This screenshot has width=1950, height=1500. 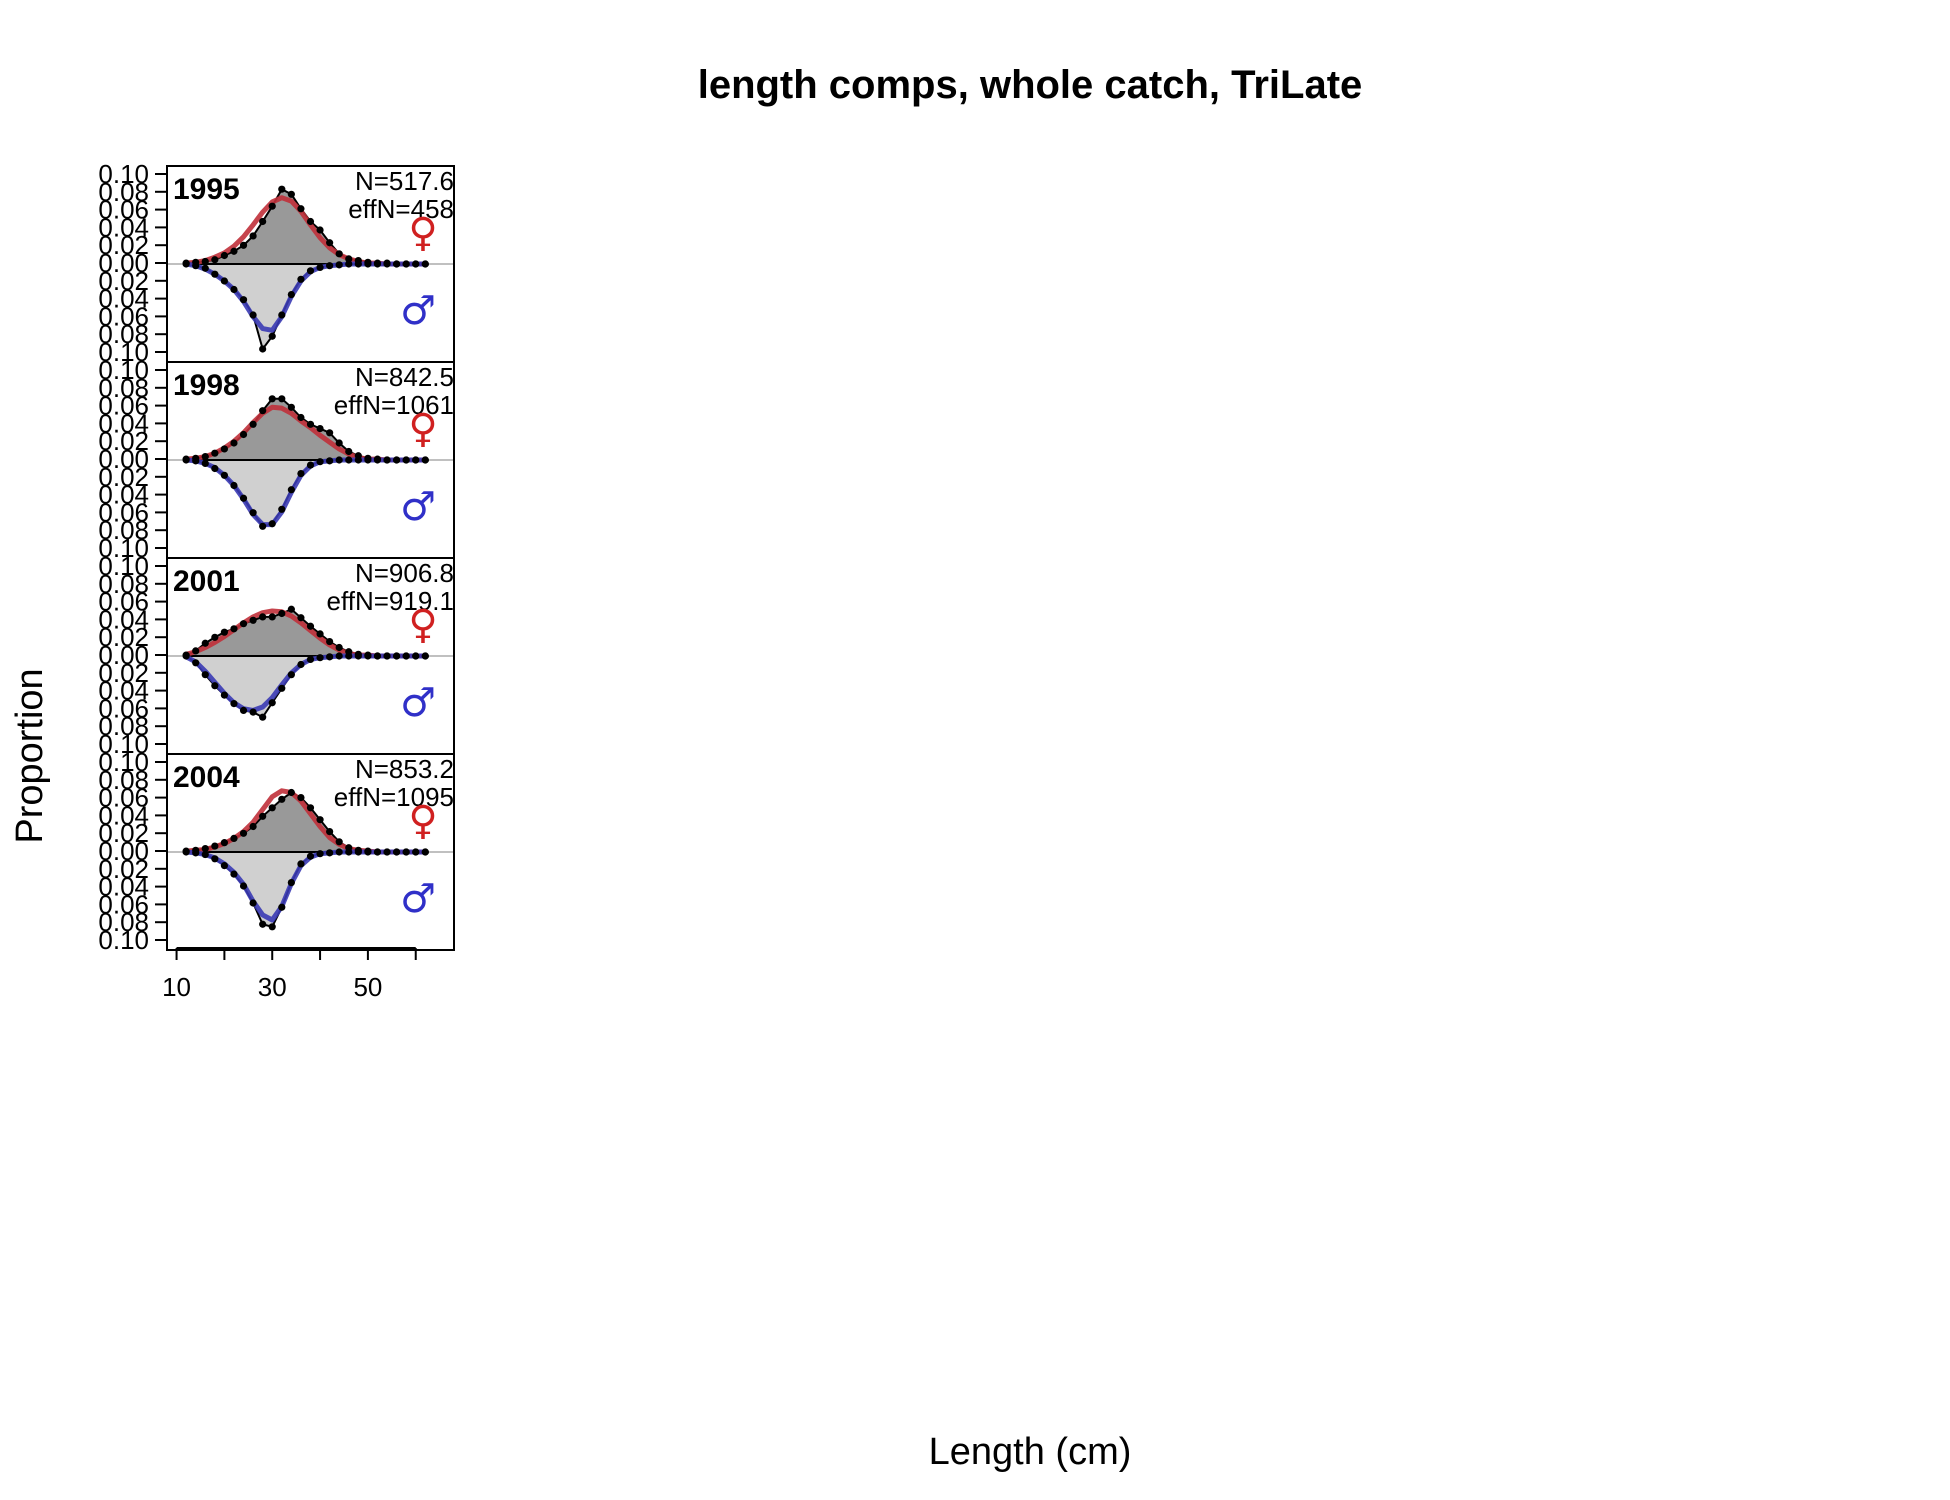 I want to click on panel-effn-label: effN=1095, so click(x=394, y=797).